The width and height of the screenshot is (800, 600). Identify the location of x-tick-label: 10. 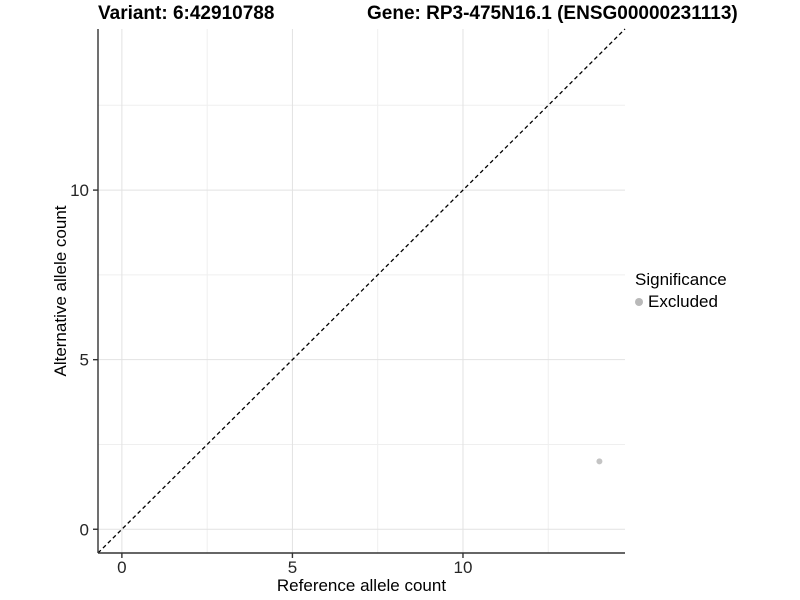
(463, 567).